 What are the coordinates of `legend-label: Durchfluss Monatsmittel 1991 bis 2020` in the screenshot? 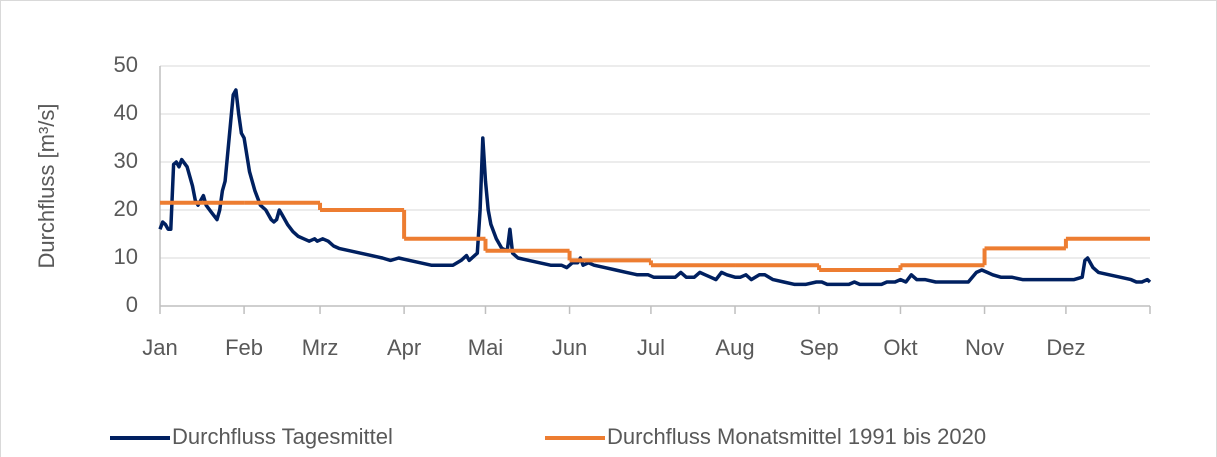 It's located at (796, 436).